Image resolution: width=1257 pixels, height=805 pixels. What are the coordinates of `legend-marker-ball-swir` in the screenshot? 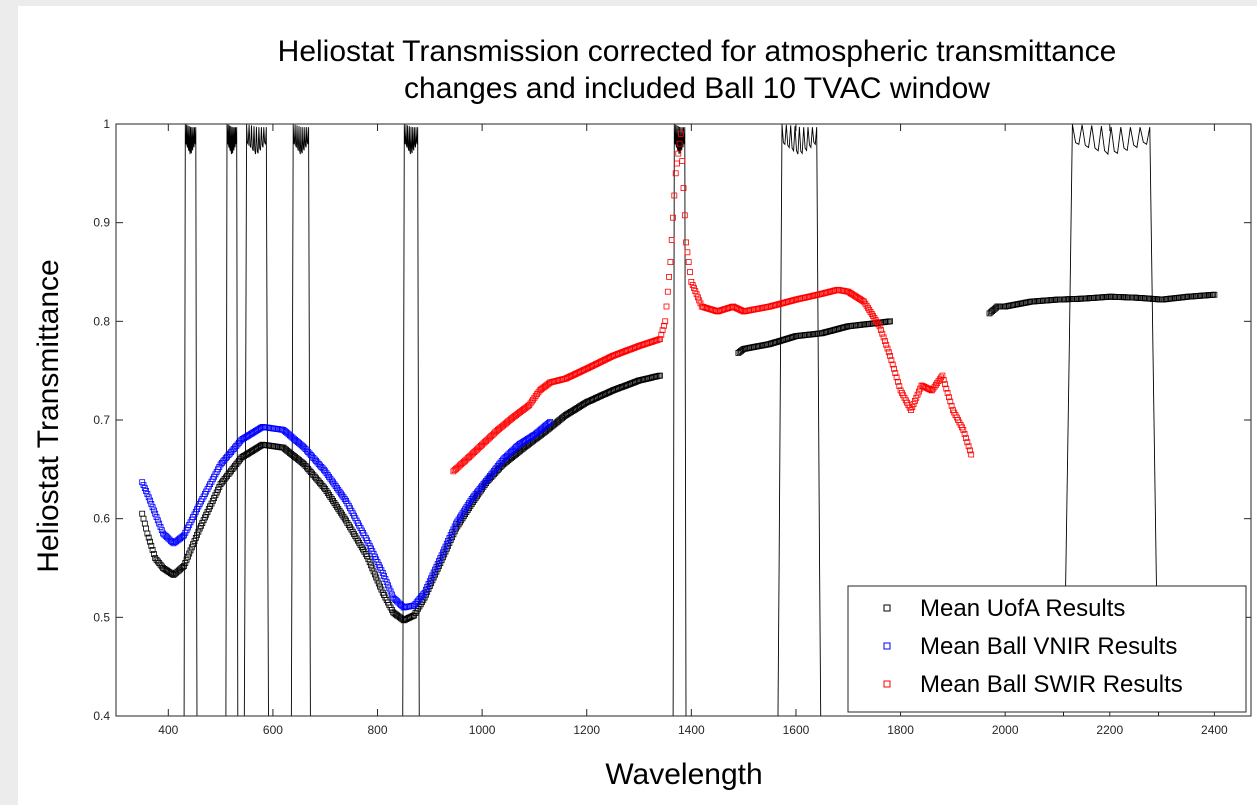 It's located at (887, 684).